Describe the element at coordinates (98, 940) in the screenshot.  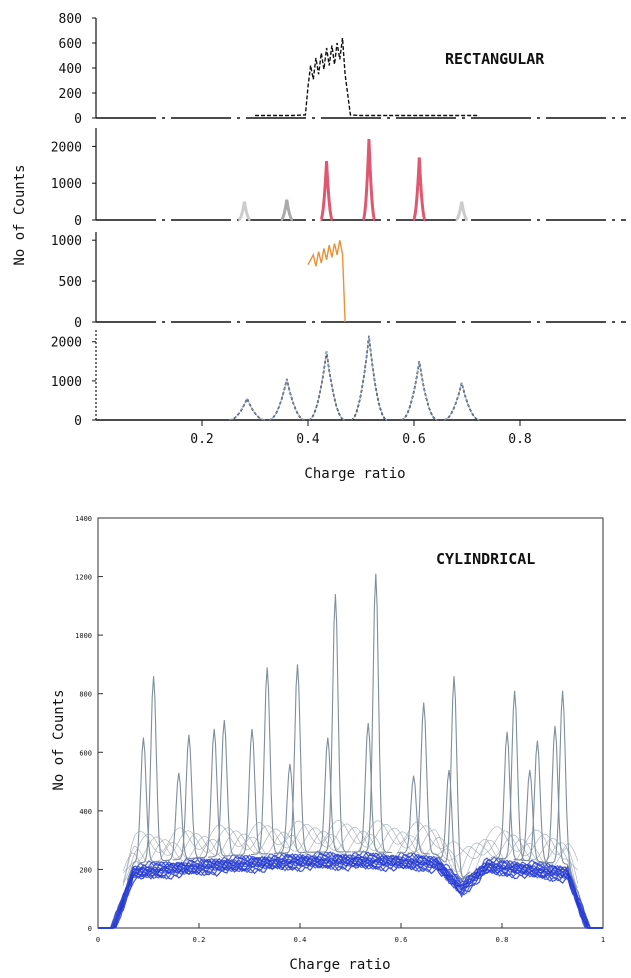
I see `cyl-x-tick-label: 0` at that location.